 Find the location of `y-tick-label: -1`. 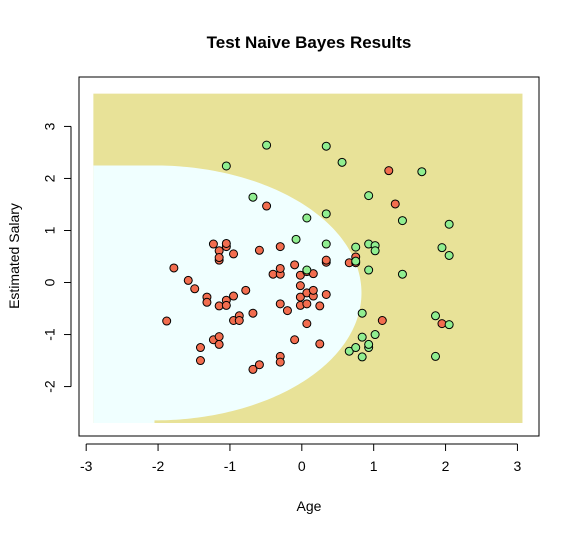

y-tick-label: -1 is located at coordinates (50, 334).